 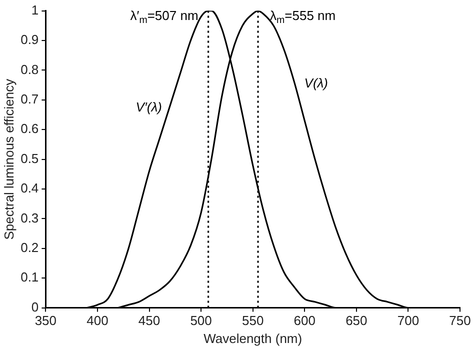 I want to click on x-tick-label: 550, so click(x=253, y=320).